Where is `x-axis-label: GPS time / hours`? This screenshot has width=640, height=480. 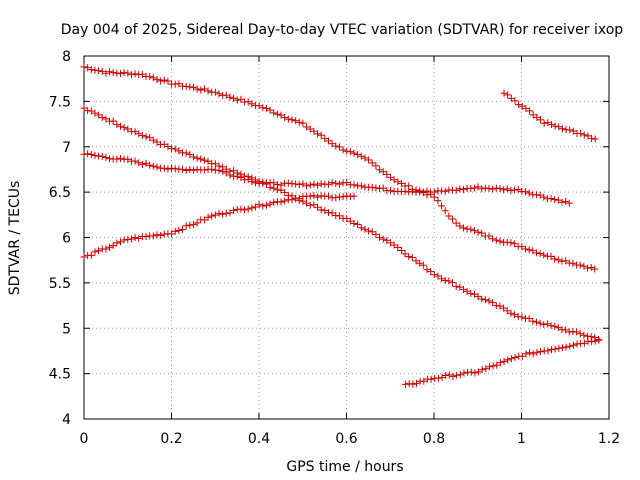 x-axis-label: GPS time / hours is located at coordinates (344, 467).